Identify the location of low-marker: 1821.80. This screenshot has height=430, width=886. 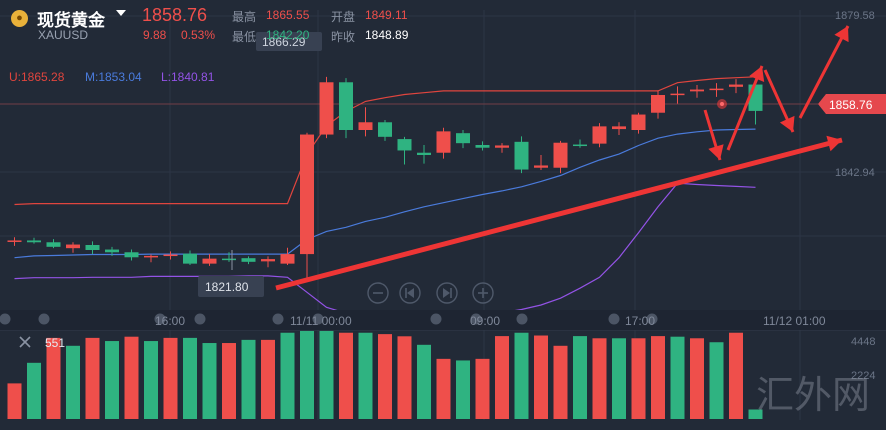
(231, 286).